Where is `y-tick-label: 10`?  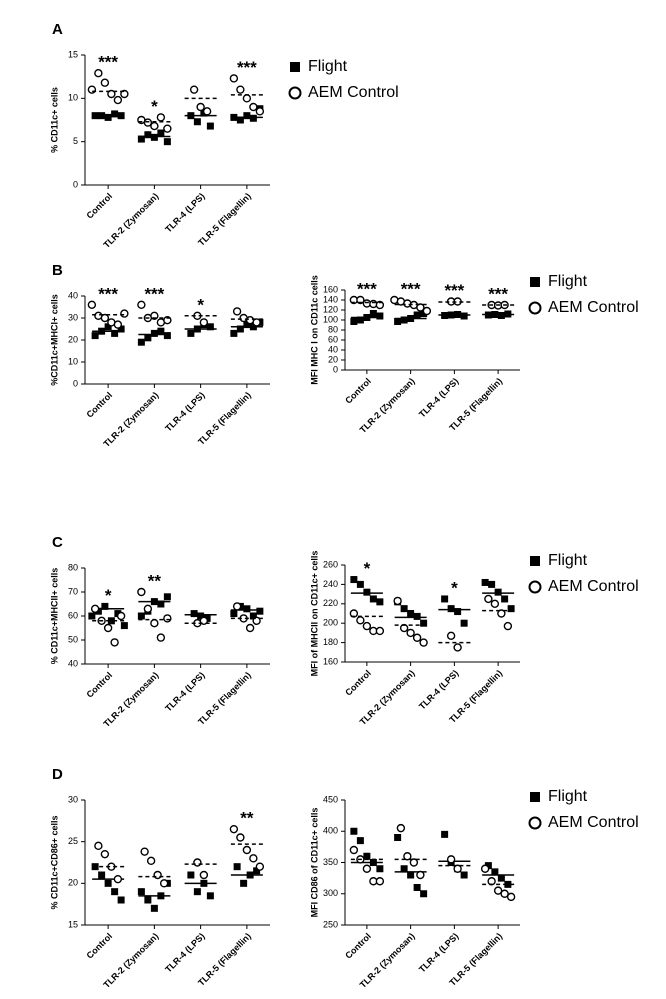 y-tick-label: 10 is located at coordinates (73, 361).